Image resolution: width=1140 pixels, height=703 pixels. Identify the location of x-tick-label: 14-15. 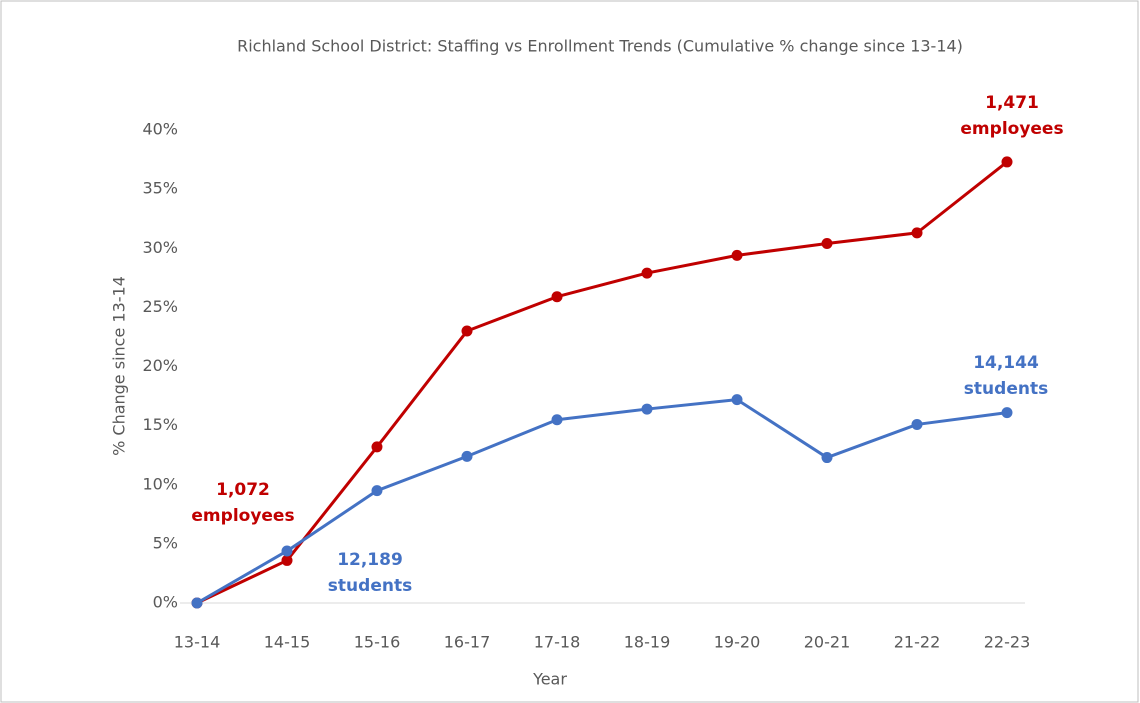
(287, 642).